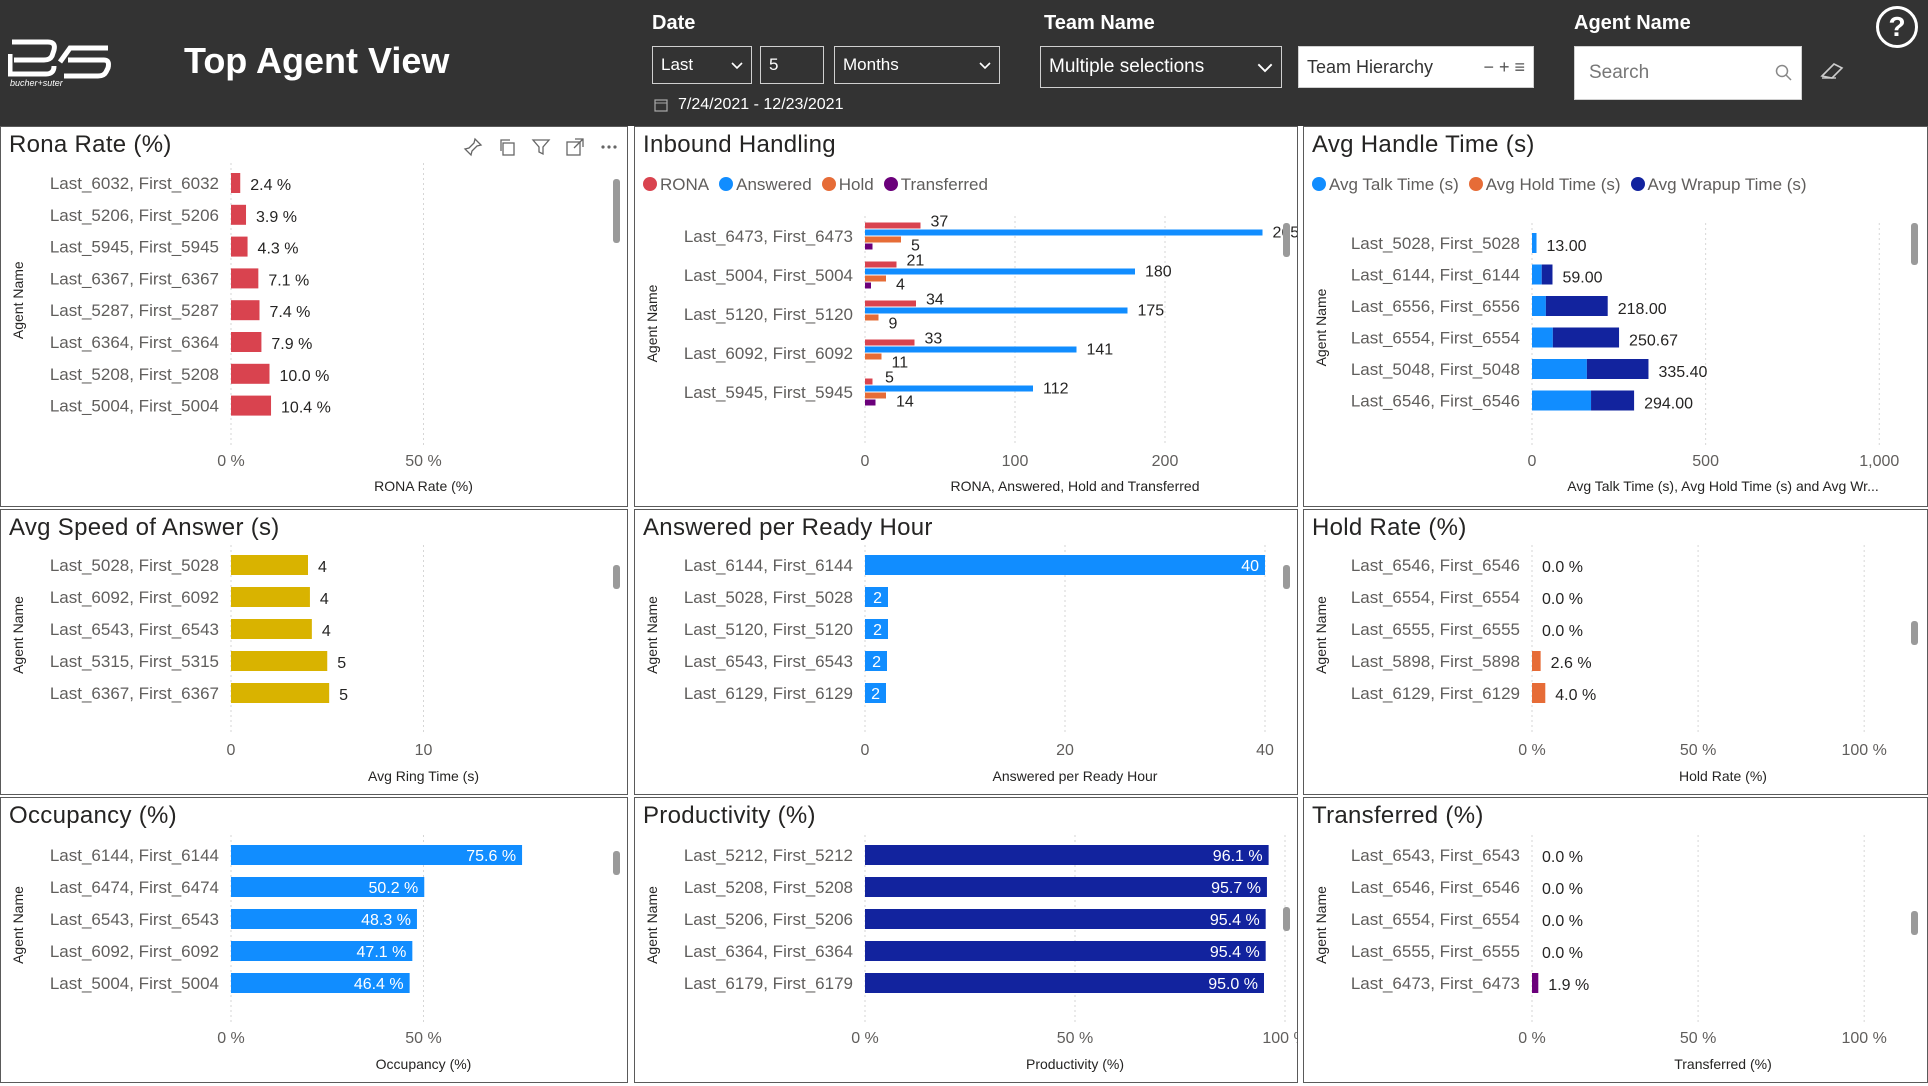 The height and width of the screenshot is (1086, 1928). What do you see at coordinates (1416, 67) in the screenshot?
I see `team-hierarchy-slicer: Team Hierarchy − + ≡` at bounding box center [1416, 67].